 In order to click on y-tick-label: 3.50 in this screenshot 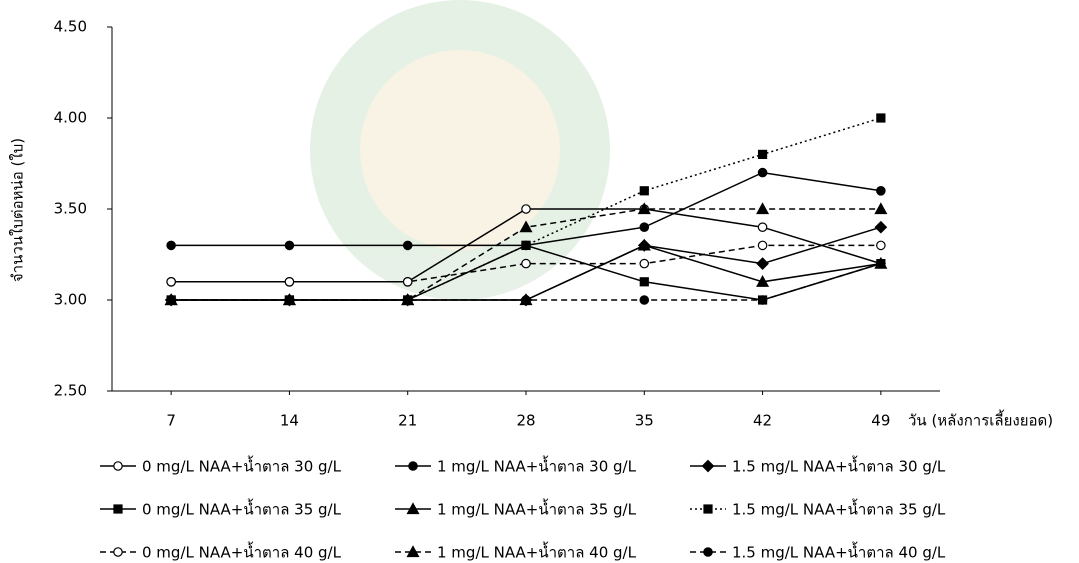, I will do `click(70, 209)`.